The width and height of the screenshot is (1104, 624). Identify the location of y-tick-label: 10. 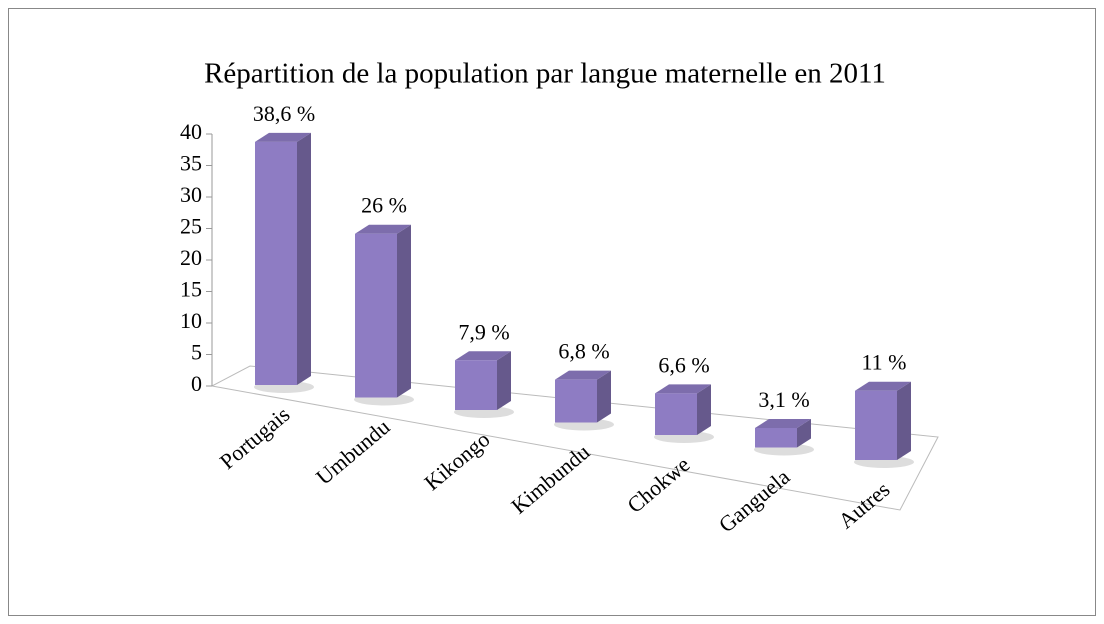
(191, 320).